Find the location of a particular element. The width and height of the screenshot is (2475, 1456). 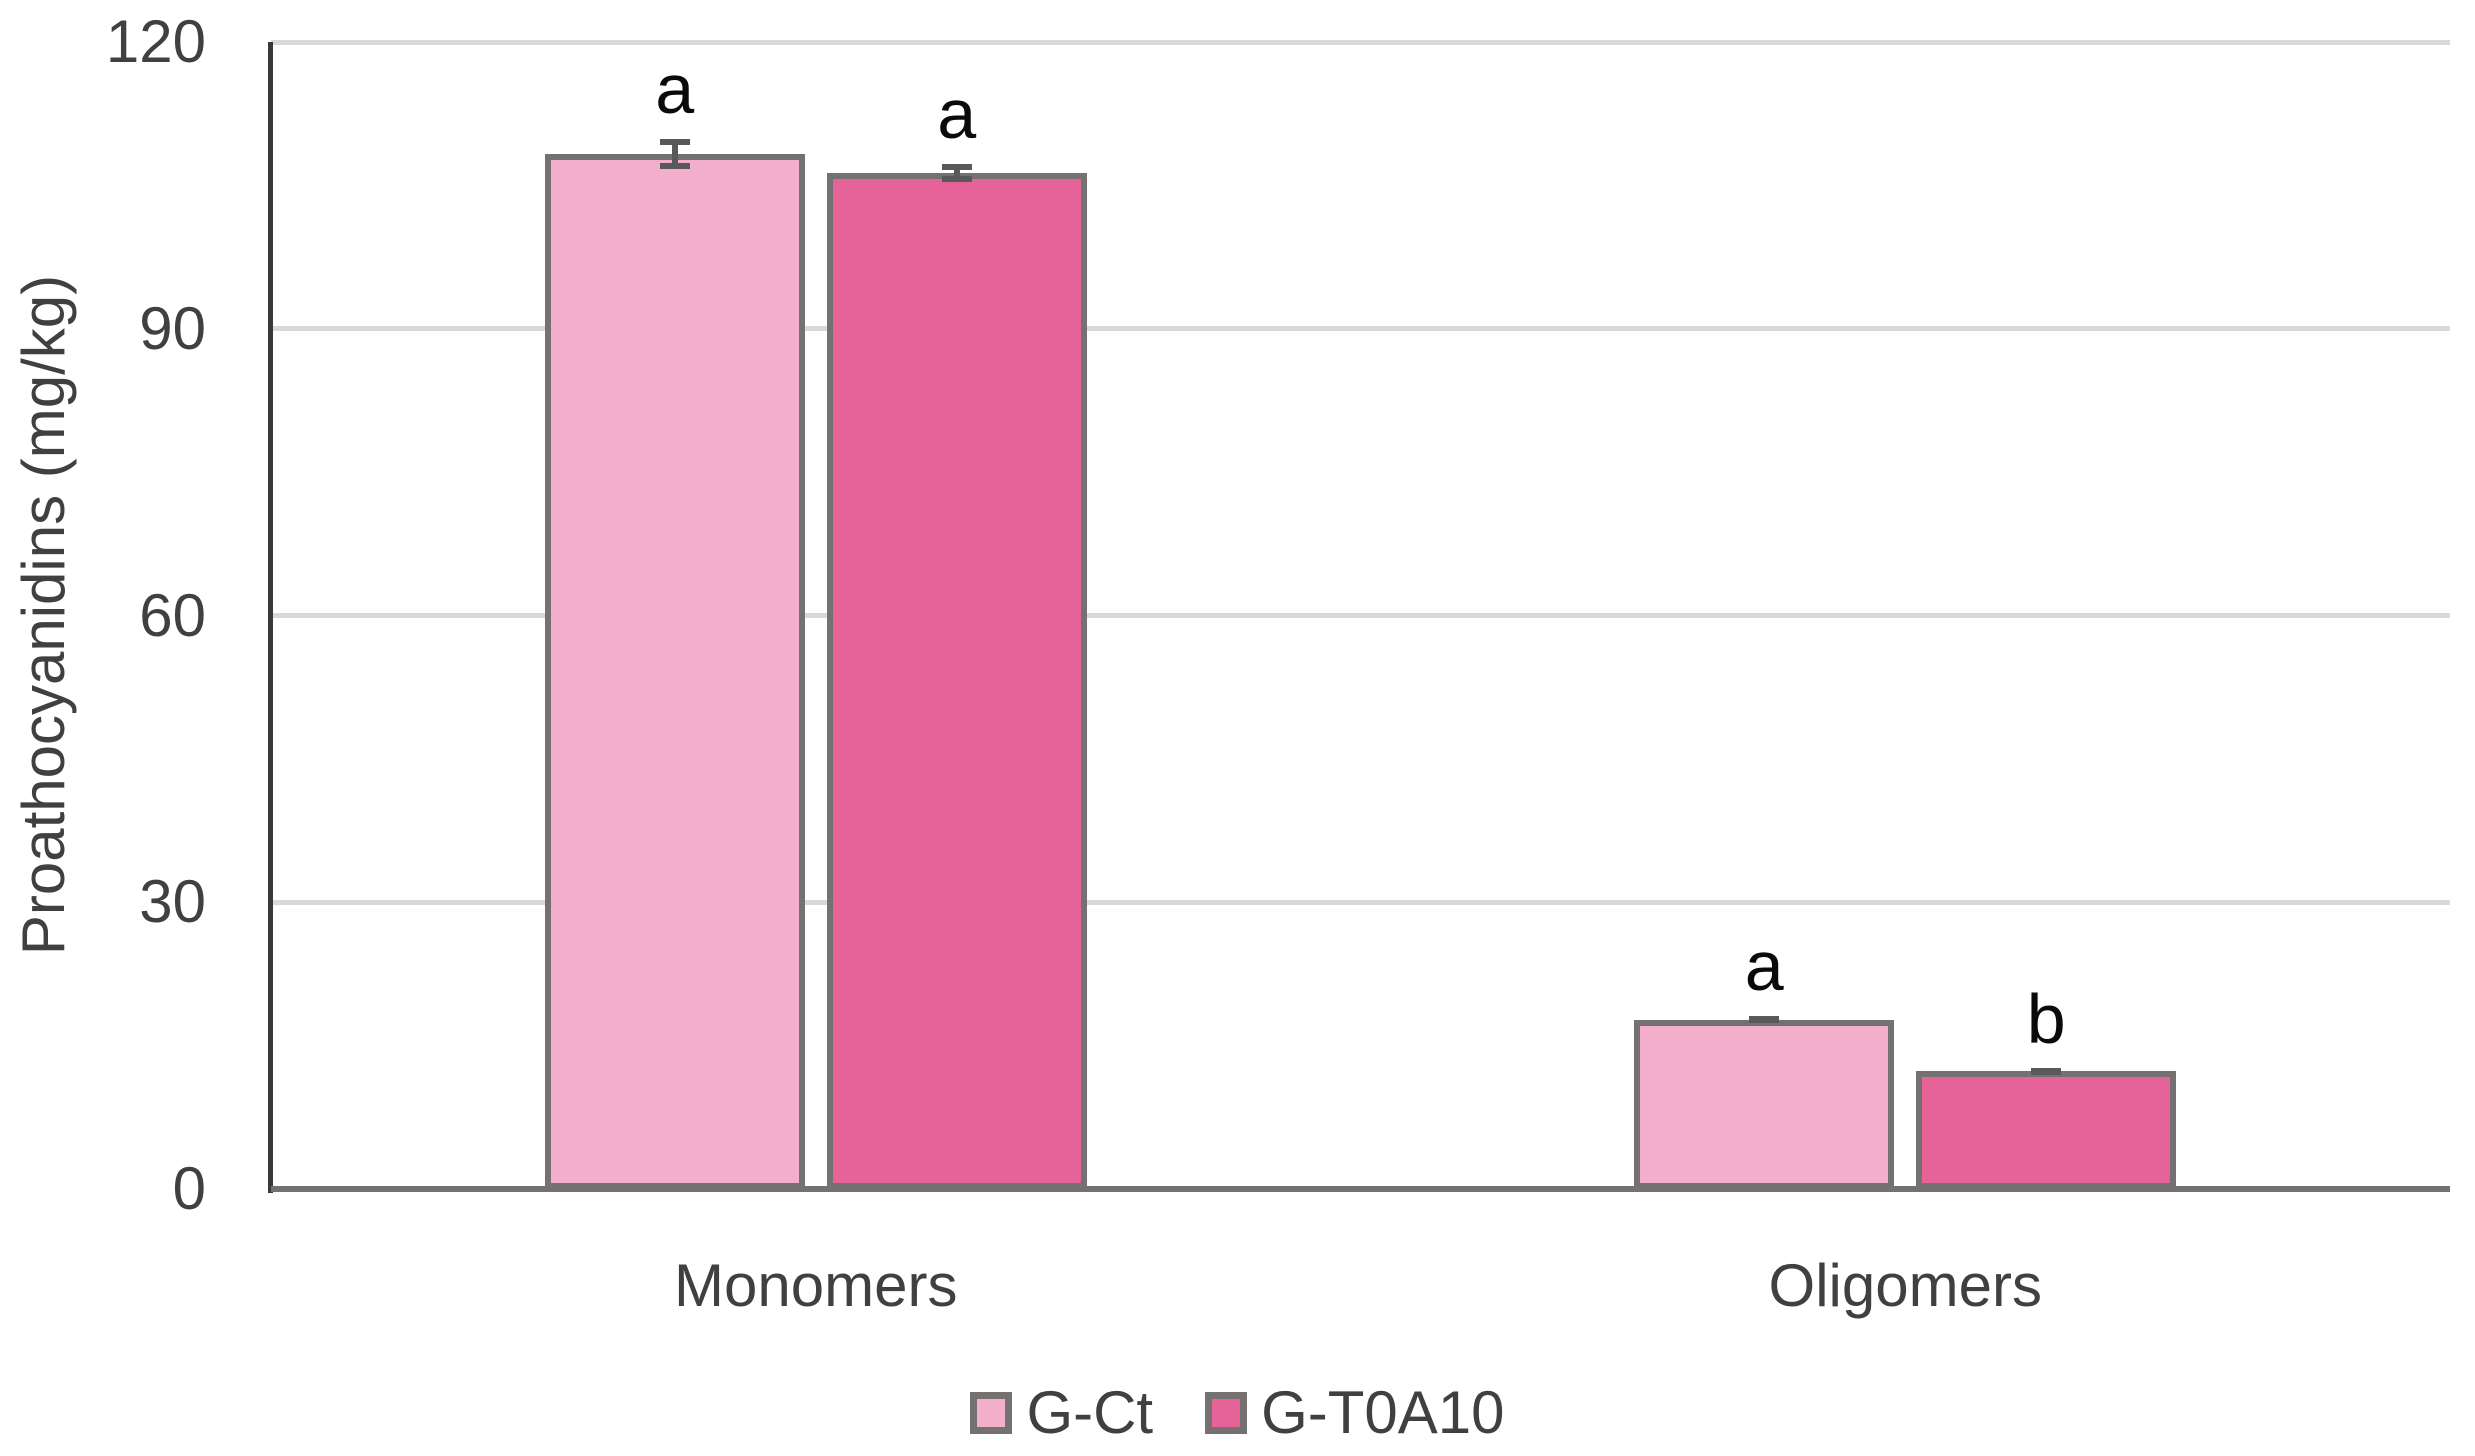

legend-label: G-T0A10 is located at coordinates (1383, 1412).